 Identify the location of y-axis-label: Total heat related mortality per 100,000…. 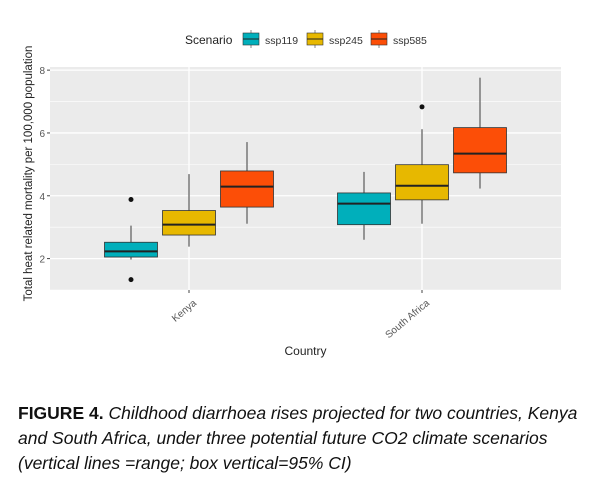
(29, 174).